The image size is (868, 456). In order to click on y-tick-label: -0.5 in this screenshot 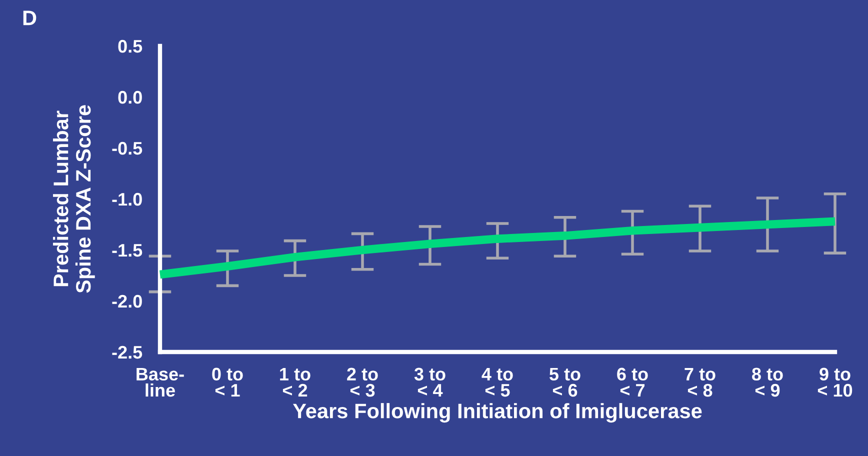, I will do `click(127, 148)`.